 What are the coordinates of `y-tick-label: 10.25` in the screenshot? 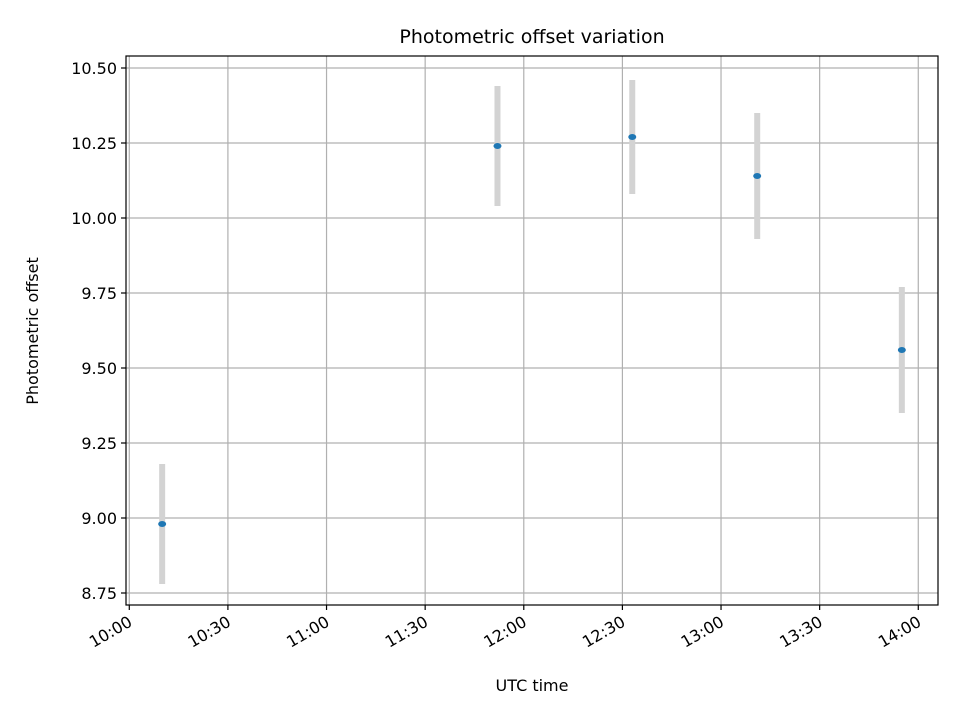 It's located at (94, 143).